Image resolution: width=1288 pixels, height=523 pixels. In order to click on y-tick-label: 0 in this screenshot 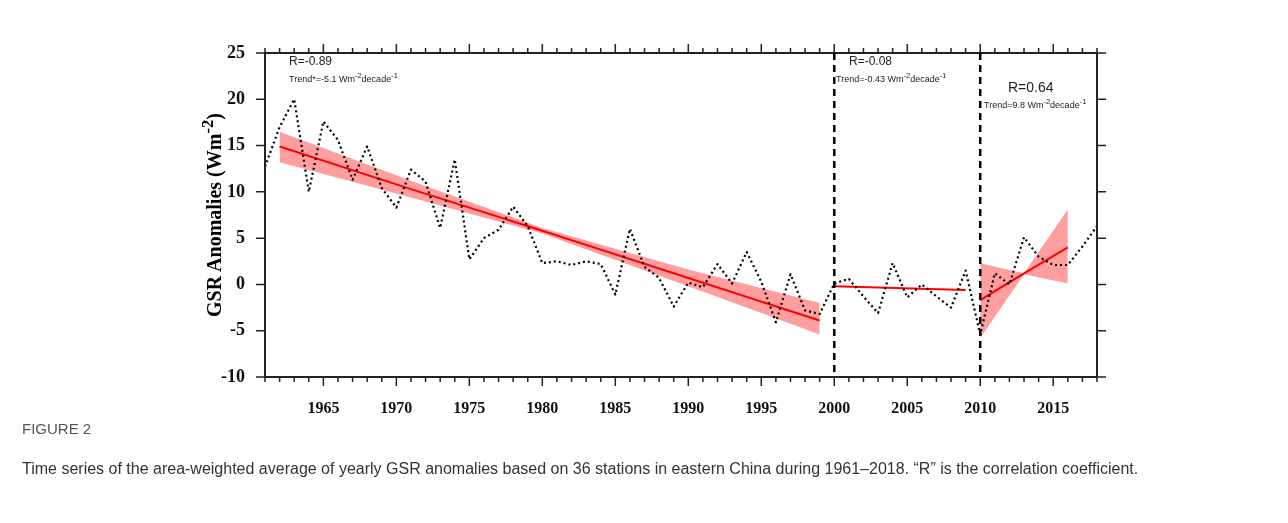, I will do `click(240, 283)`.